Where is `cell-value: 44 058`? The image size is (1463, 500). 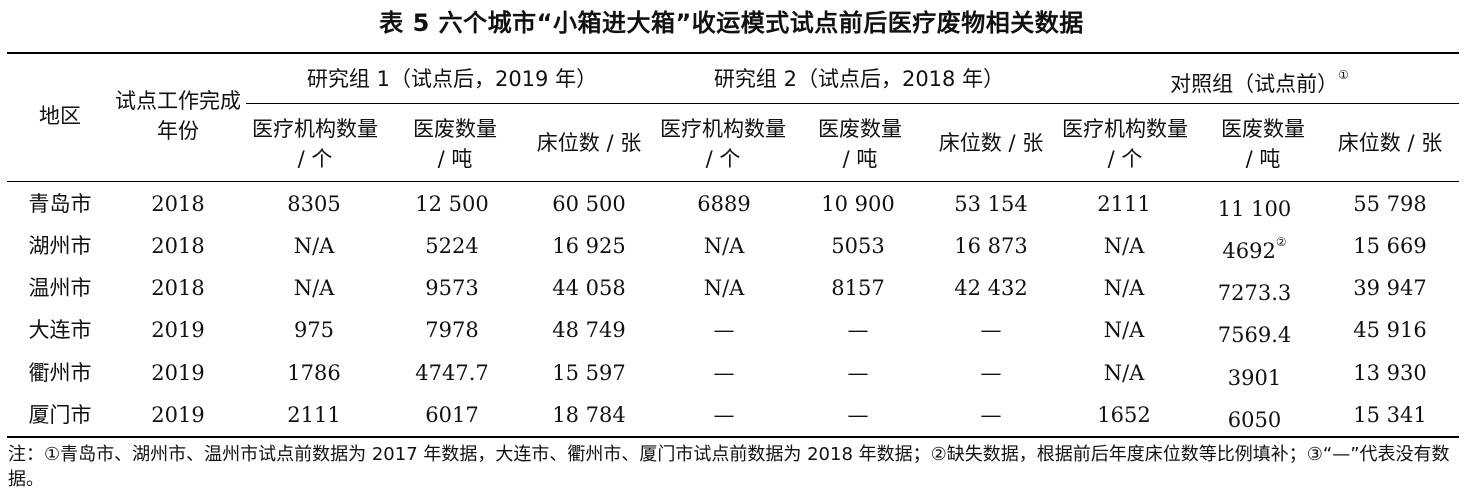
cell-value: 44 058 is located at coordinates (589, 288).